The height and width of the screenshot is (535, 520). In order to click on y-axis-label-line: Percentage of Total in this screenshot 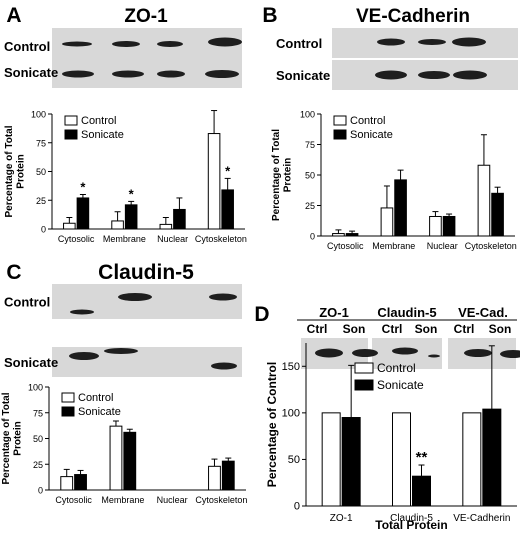, I will do `click(9, 171)`.